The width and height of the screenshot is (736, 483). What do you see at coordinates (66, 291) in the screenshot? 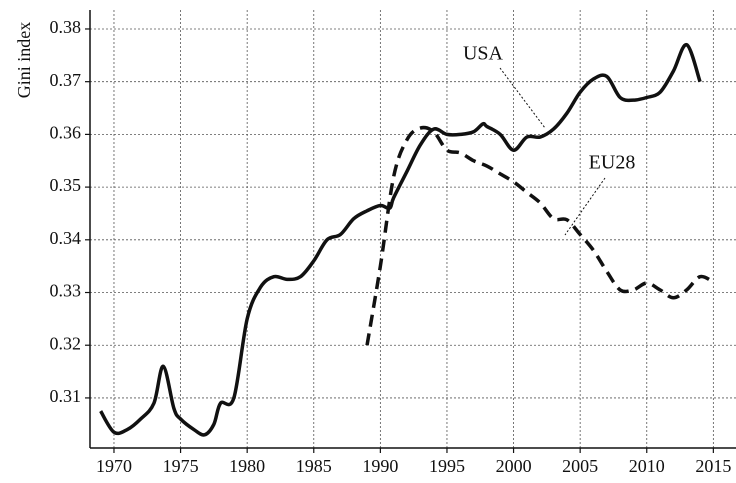
I see `y-tick-label: 0.33` at bounding box center [66, 291].